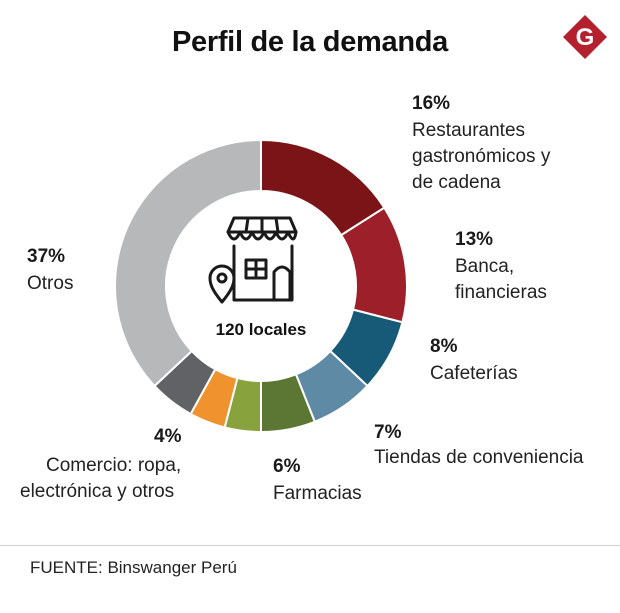 This screenshot has height=613, width=620. I want to click on source-note: FUENTE: Binswanger Perú, so click(133, 567).